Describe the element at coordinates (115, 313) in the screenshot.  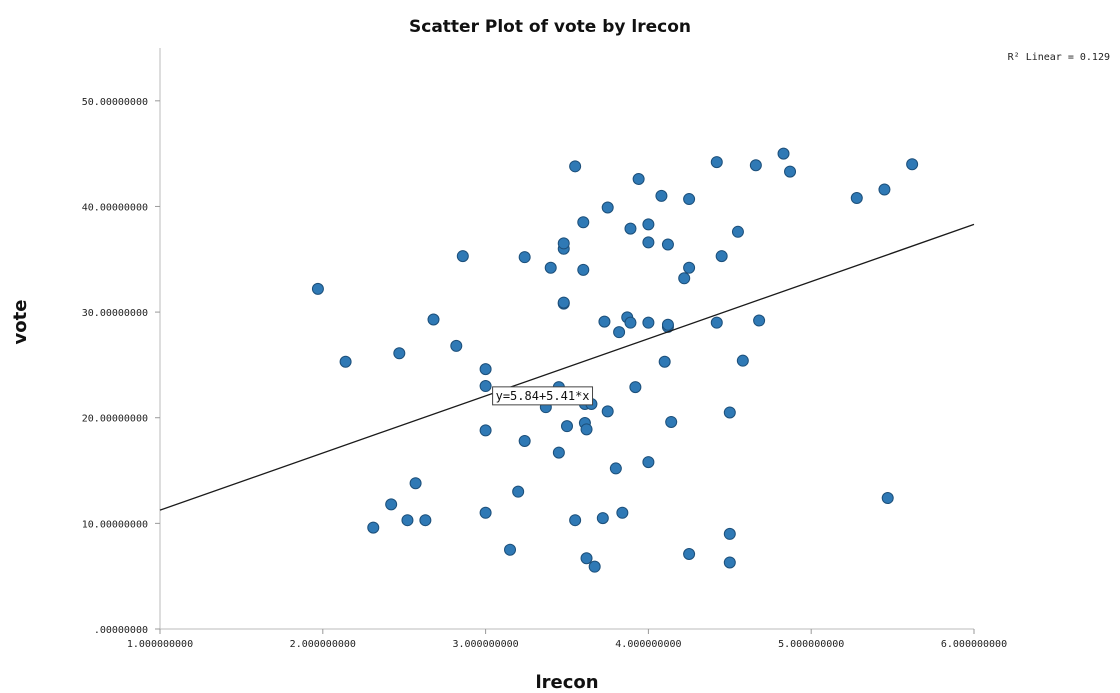
I see `y-tick-label: 30.00000000` at that location.